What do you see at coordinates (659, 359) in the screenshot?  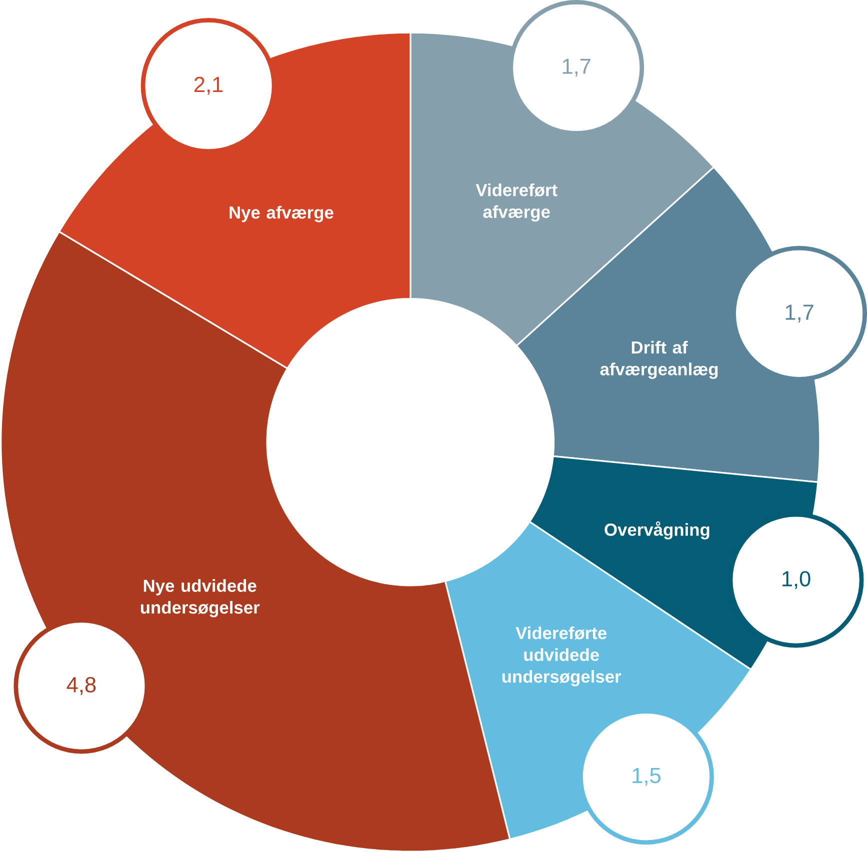 I see `slice-label: Drift af afværgeanlæg` at bounding box center [659, 359].